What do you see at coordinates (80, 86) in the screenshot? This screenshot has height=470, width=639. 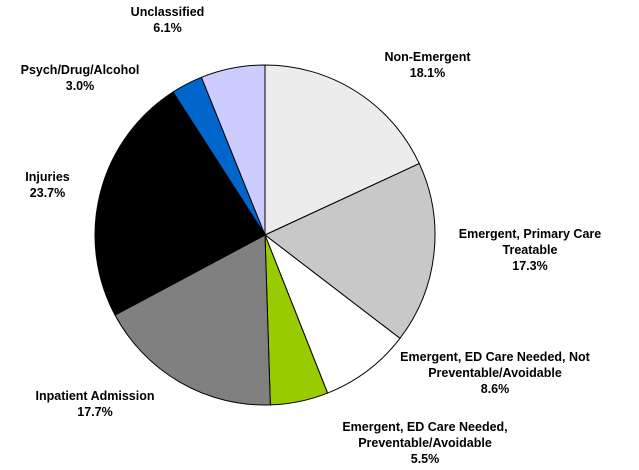 I see `value-label: 3.0%` at bounding box center [80, 86].